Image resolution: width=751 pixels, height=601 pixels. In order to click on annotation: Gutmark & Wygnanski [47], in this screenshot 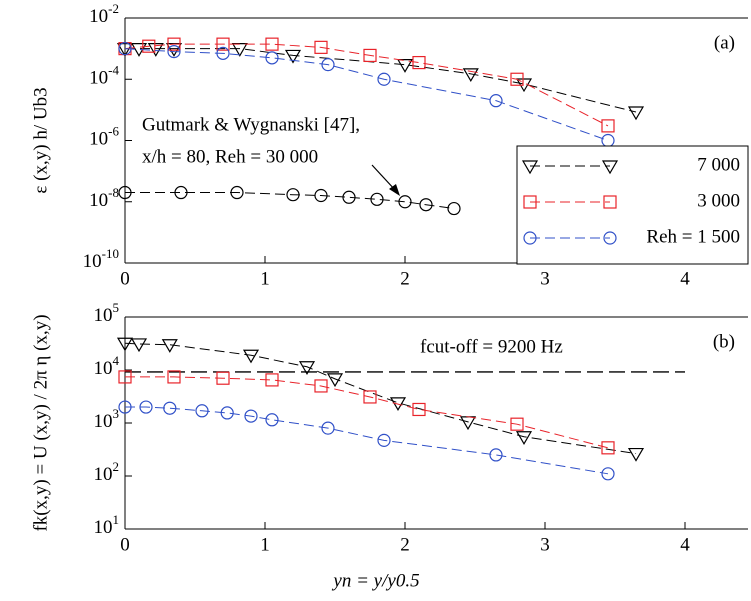, I will do `click(251, 124)`.